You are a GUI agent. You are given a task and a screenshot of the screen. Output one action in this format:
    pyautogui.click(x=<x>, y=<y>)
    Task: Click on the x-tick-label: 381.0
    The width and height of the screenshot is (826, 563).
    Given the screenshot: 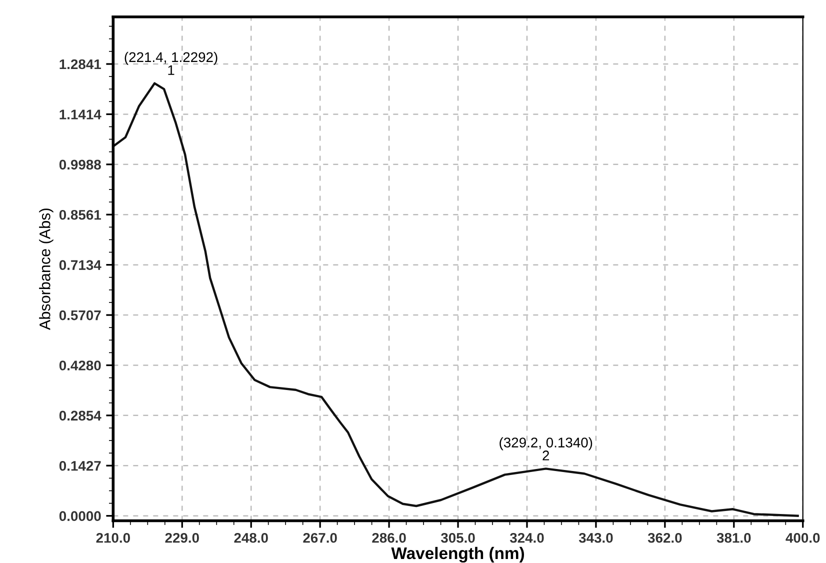 What is the action you would take?
    pyautogui.click(x=733, y=537)
    